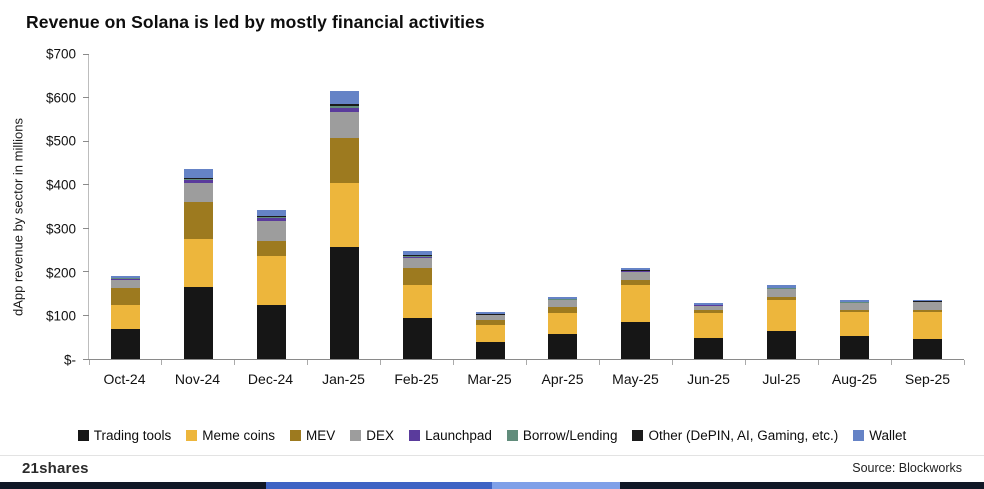 This screenshot has height=489, width=984. I want to click on footer: 21shares Source: Blockworks, so click(492, 468).